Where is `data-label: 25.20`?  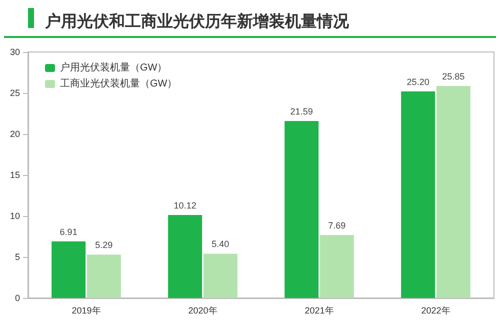
data-label: 25.20 is located at coordinates (418, 81).